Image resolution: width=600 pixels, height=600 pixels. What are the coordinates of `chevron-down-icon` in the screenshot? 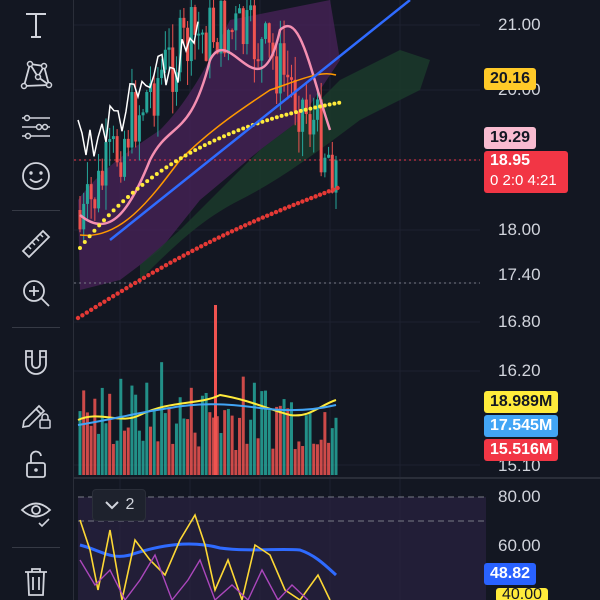 It's located at (111, 505).